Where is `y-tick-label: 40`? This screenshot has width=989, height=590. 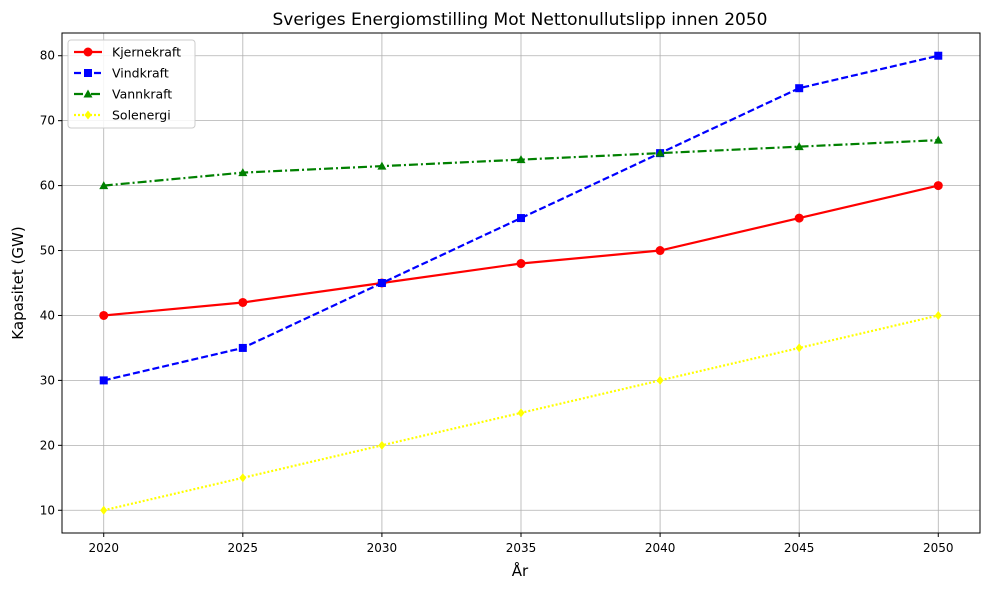
y-tick-label: 40 is located at coordinates (47, 315).